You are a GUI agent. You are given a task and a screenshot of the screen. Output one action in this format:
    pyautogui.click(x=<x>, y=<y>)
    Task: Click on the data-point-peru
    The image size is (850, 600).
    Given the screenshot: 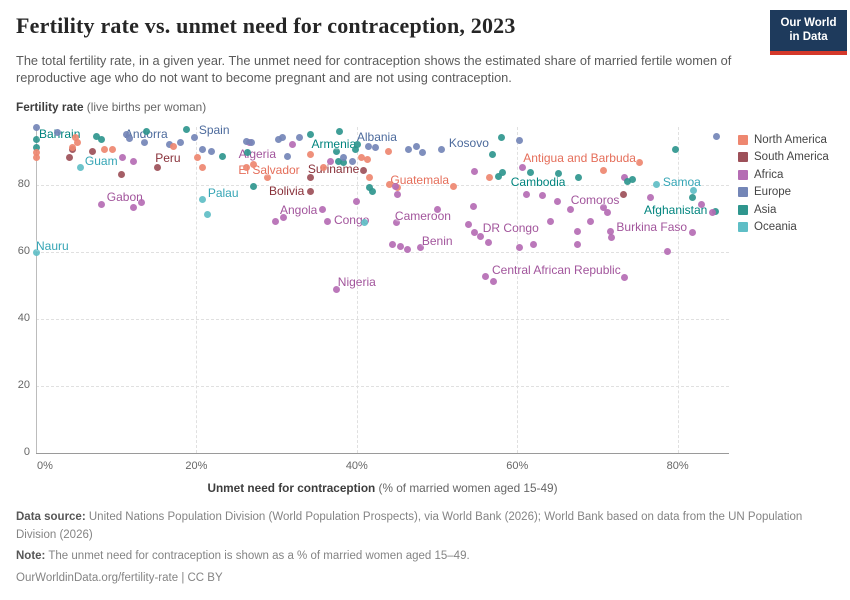 What is the action you would take?
    pyautogui.click(x=158, y=167)
    